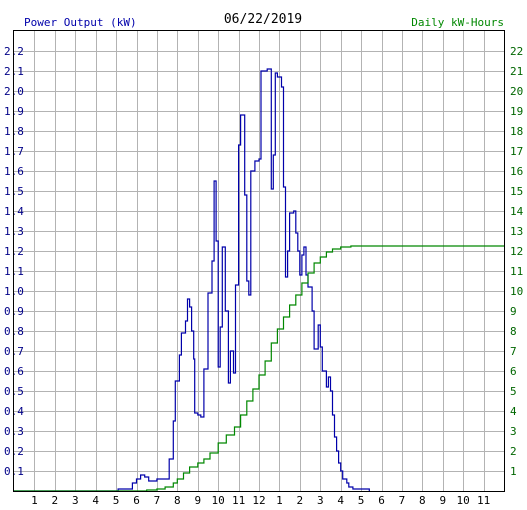  Describe the element at coordinates (516, 271) in the screenshot. I see `right-tick-label: 11` at that location.